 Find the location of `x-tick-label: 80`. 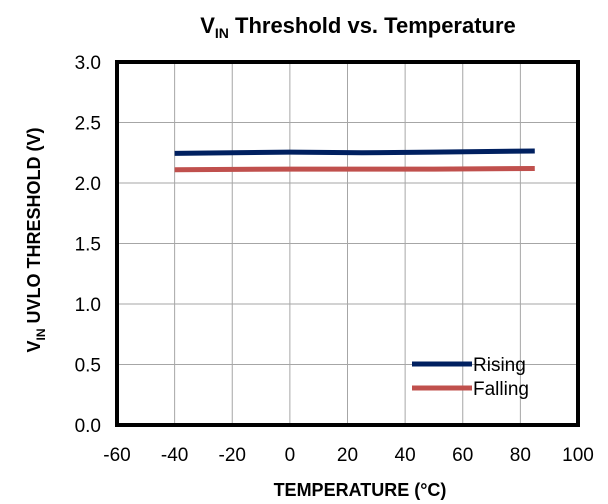

x-tick-label: 80 is located at coordinates (520, 455).